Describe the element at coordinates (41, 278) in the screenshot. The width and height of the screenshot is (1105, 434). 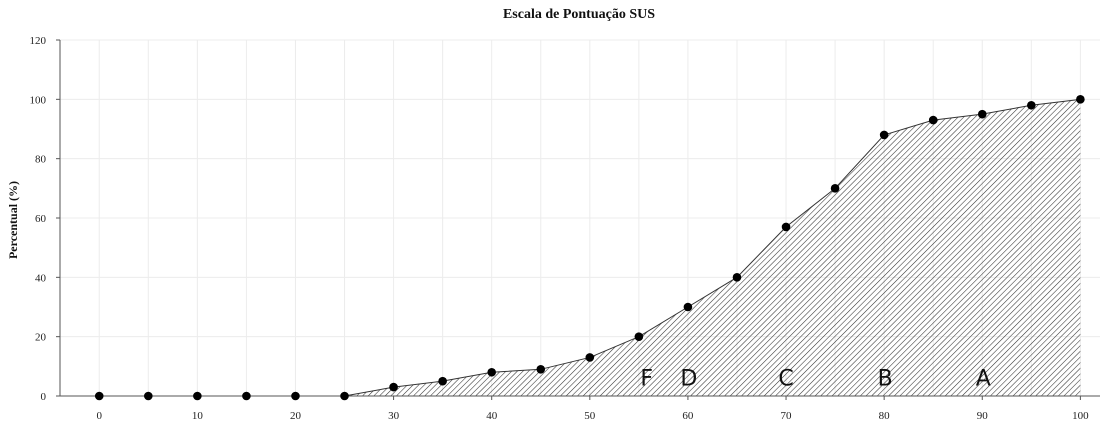
I see `y-tick-label: 40` at that location.